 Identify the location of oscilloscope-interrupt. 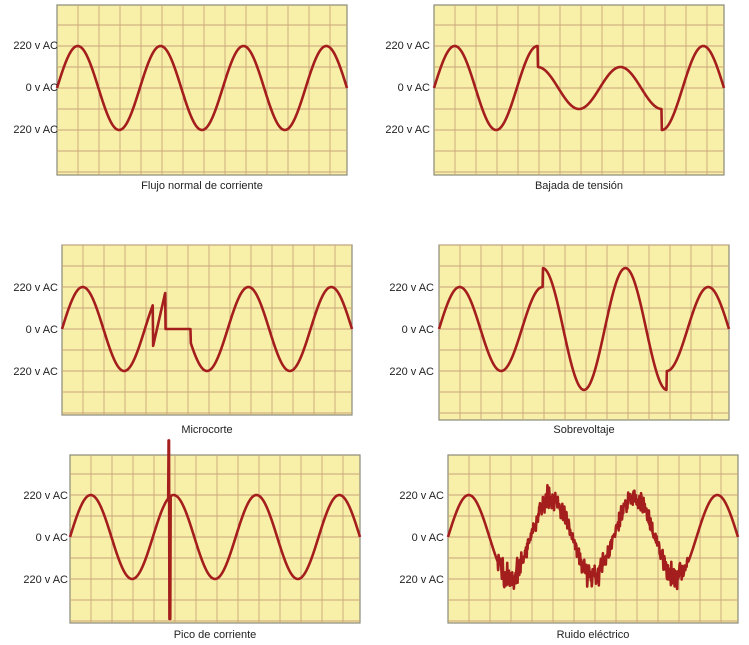
(207, 330).